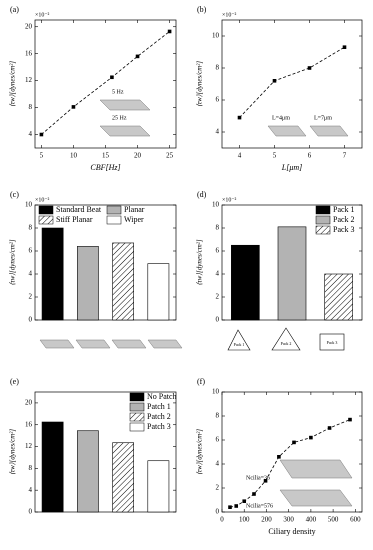 The image size is (373, 550). What do you see at coordinates (202, 9) in the screenshot?
I see `panel-label: (b)` at bounding box center [202, 9].